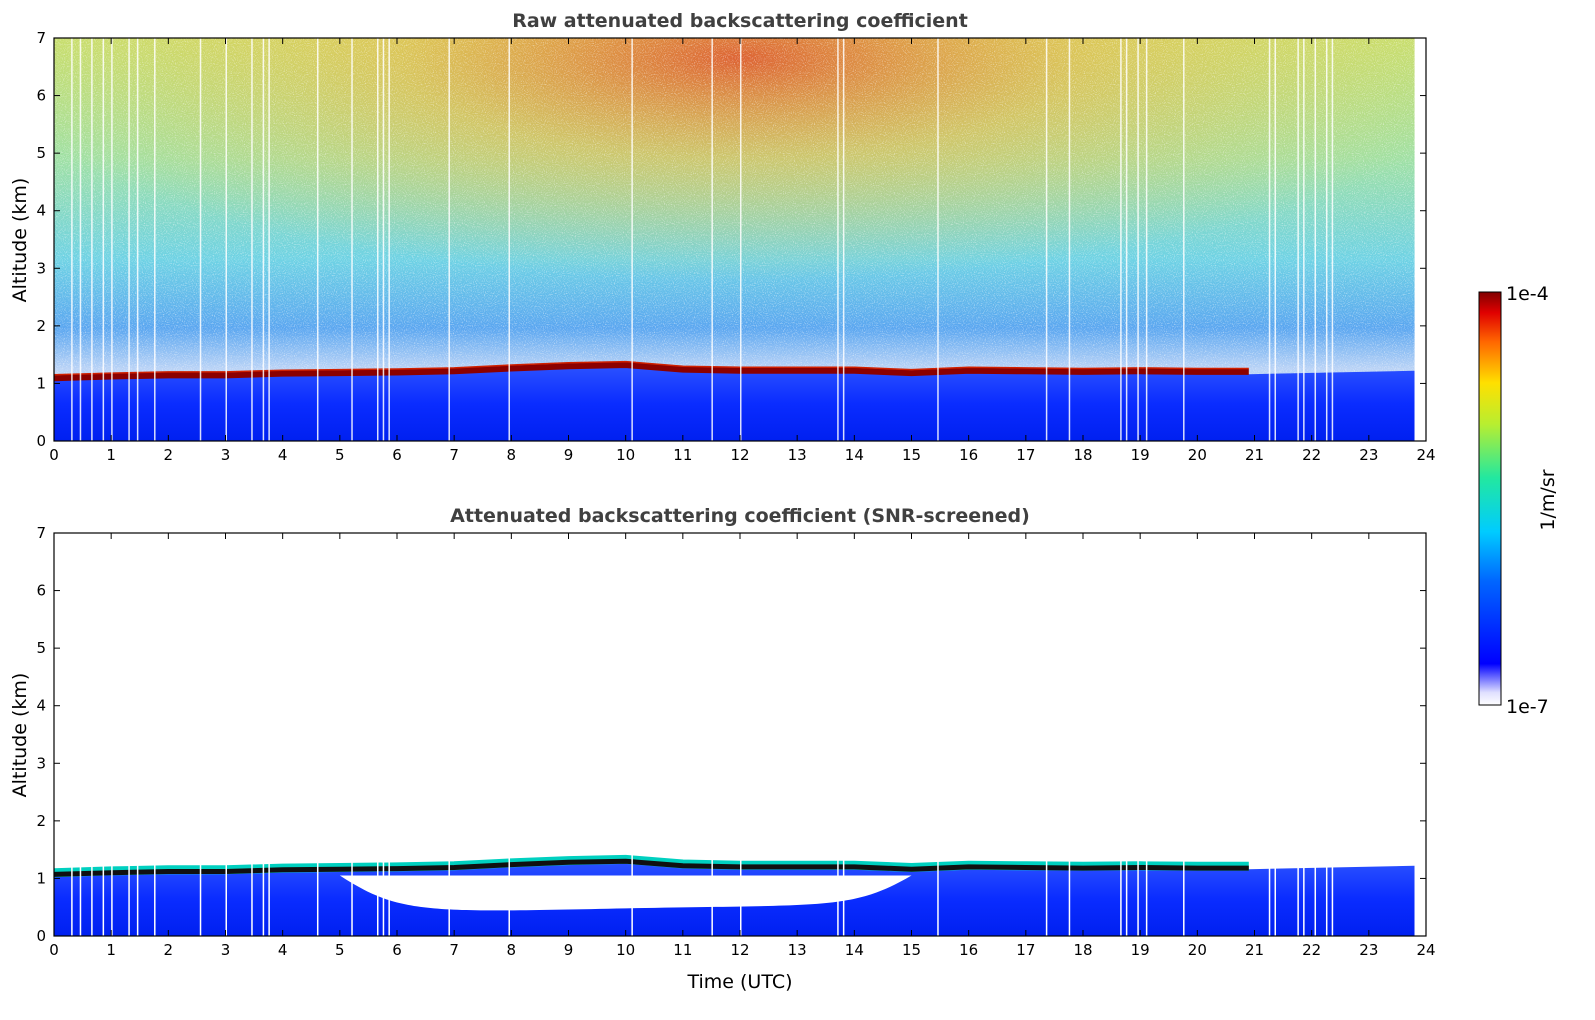 This screenshot has width=1595, height=1020. What do you see at coordinates (41, 38) in the screenshot?
I see `y-tick-label: 7` at bounding box center [41, 38].